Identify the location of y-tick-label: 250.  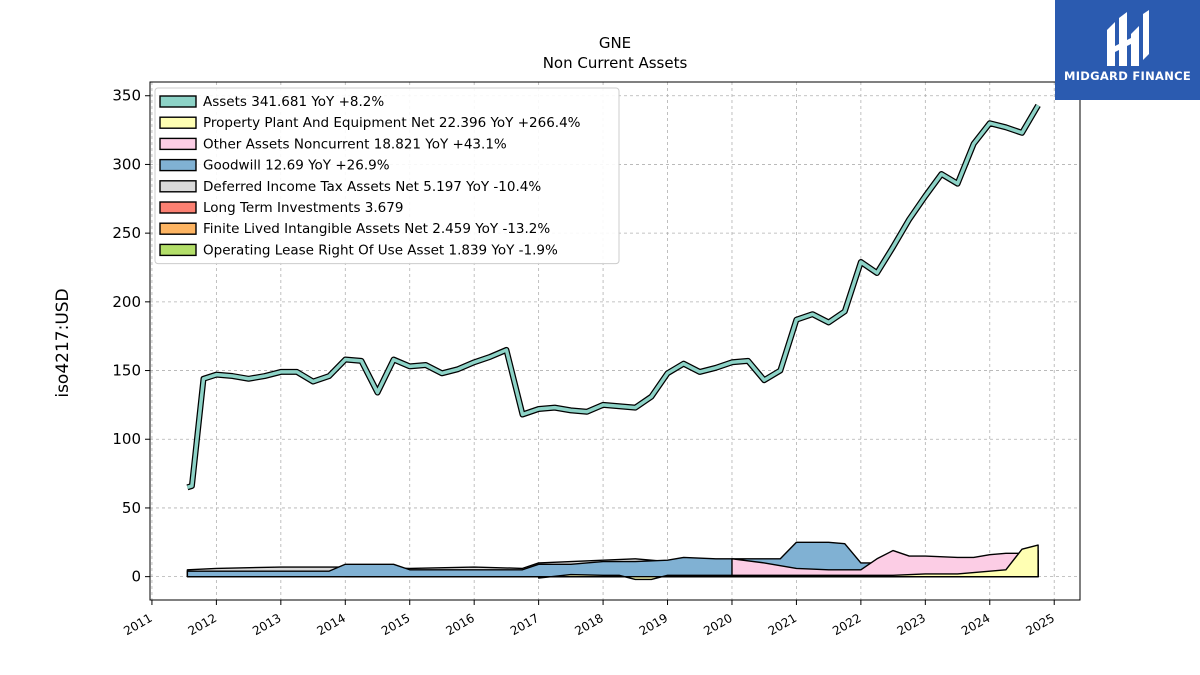
(126, 233).